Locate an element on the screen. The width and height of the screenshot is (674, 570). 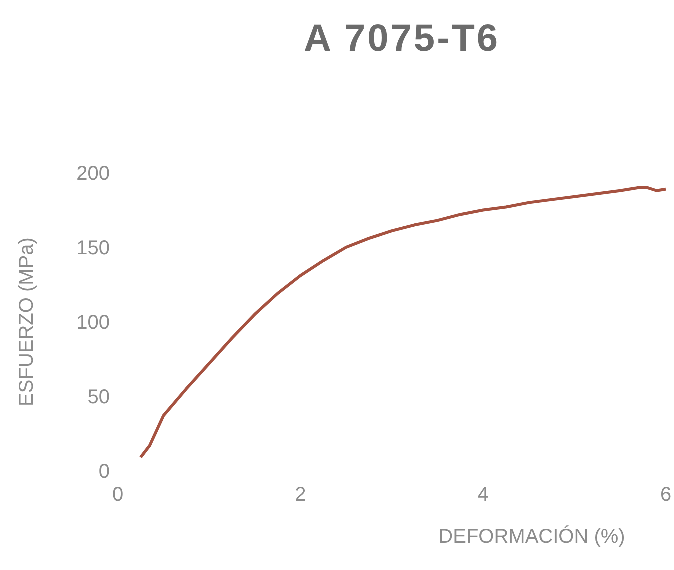
y-tick-label: 50 is located at coordinates (99, 397).